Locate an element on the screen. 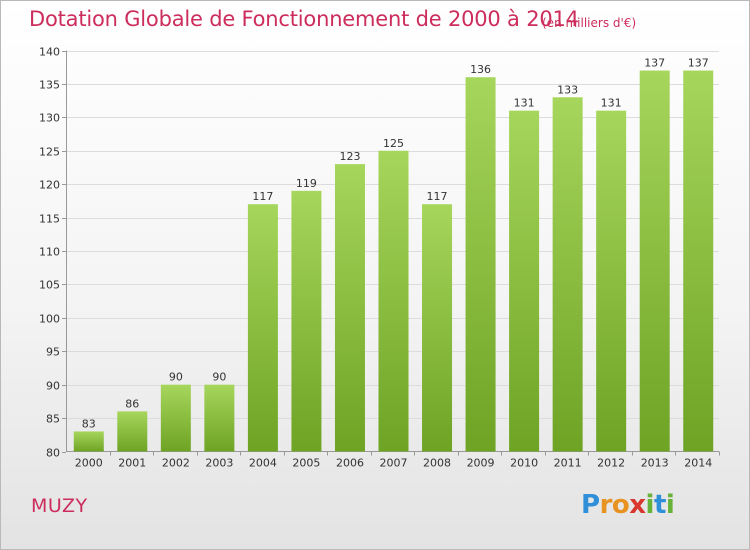 This screenshot has width=750, height=550. x-tick-label: 2007 is located at coordinates (394, 463).